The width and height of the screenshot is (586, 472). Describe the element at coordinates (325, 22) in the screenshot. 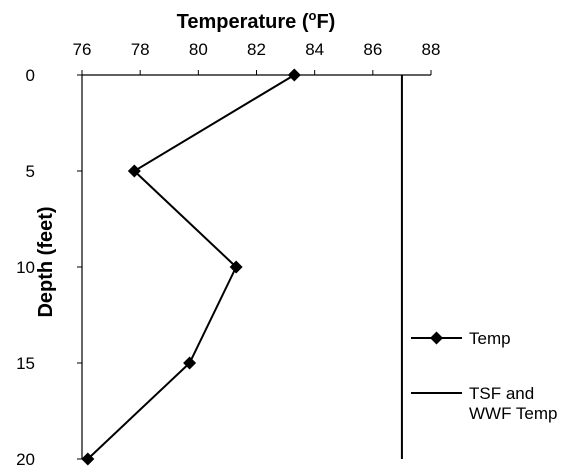

I see `chart-title-end: F)` at that location.